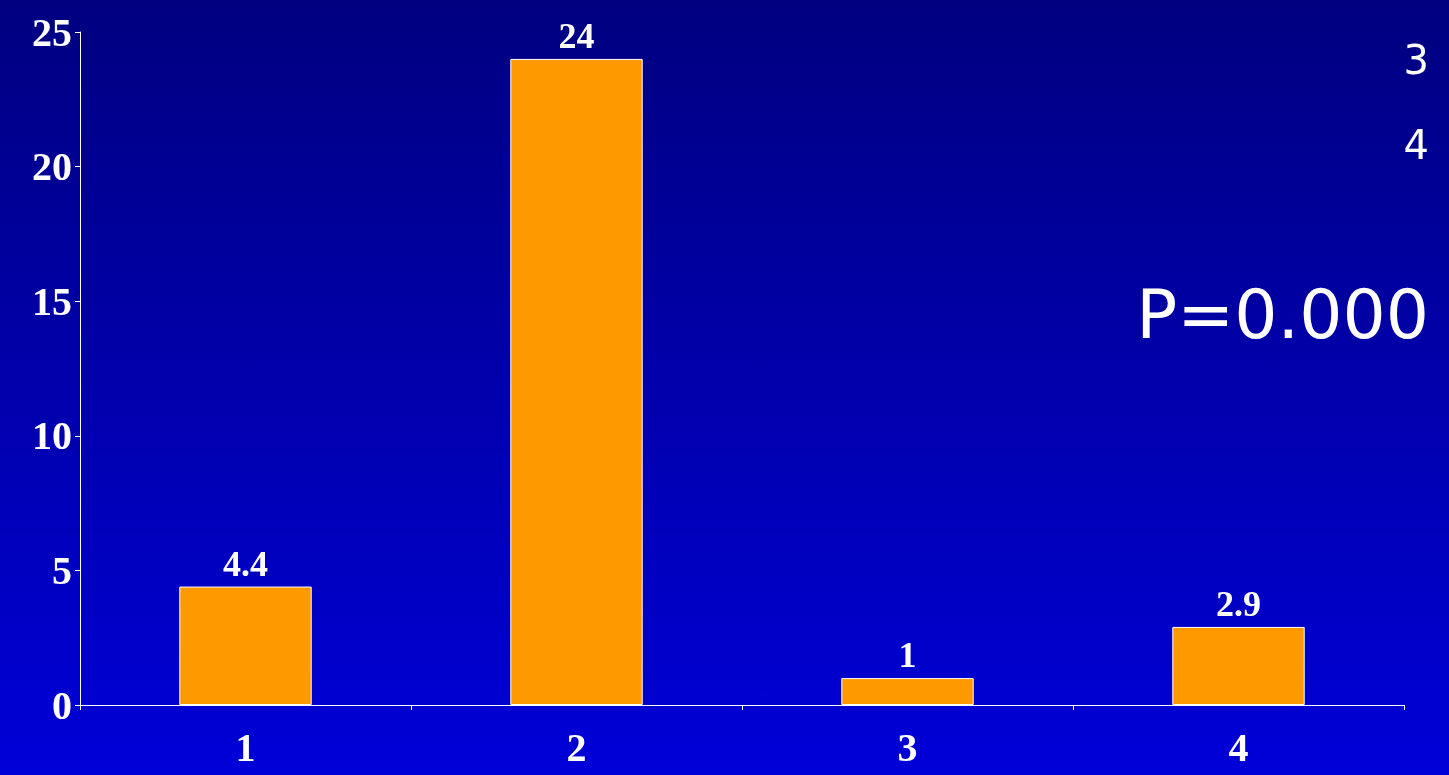 The height and width of the screenshot is (775, 1449). What do you see at coordinates (62, 705) in the screenshot?
I see `y-tick-label: 0` at bounding box center [62, 705].